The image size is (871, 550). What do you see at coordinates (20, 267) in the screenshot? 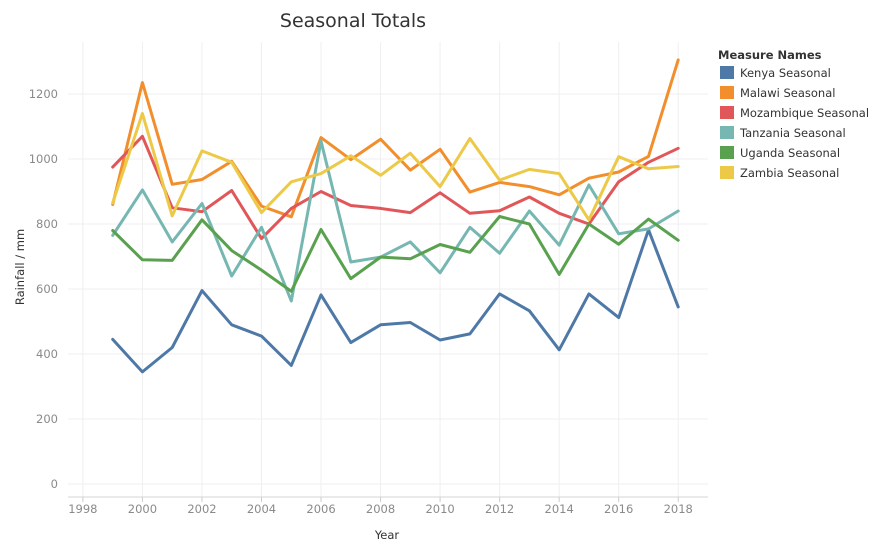
I see `y-axis-title: Rainfall / mm` at bounding box center [20, 267].